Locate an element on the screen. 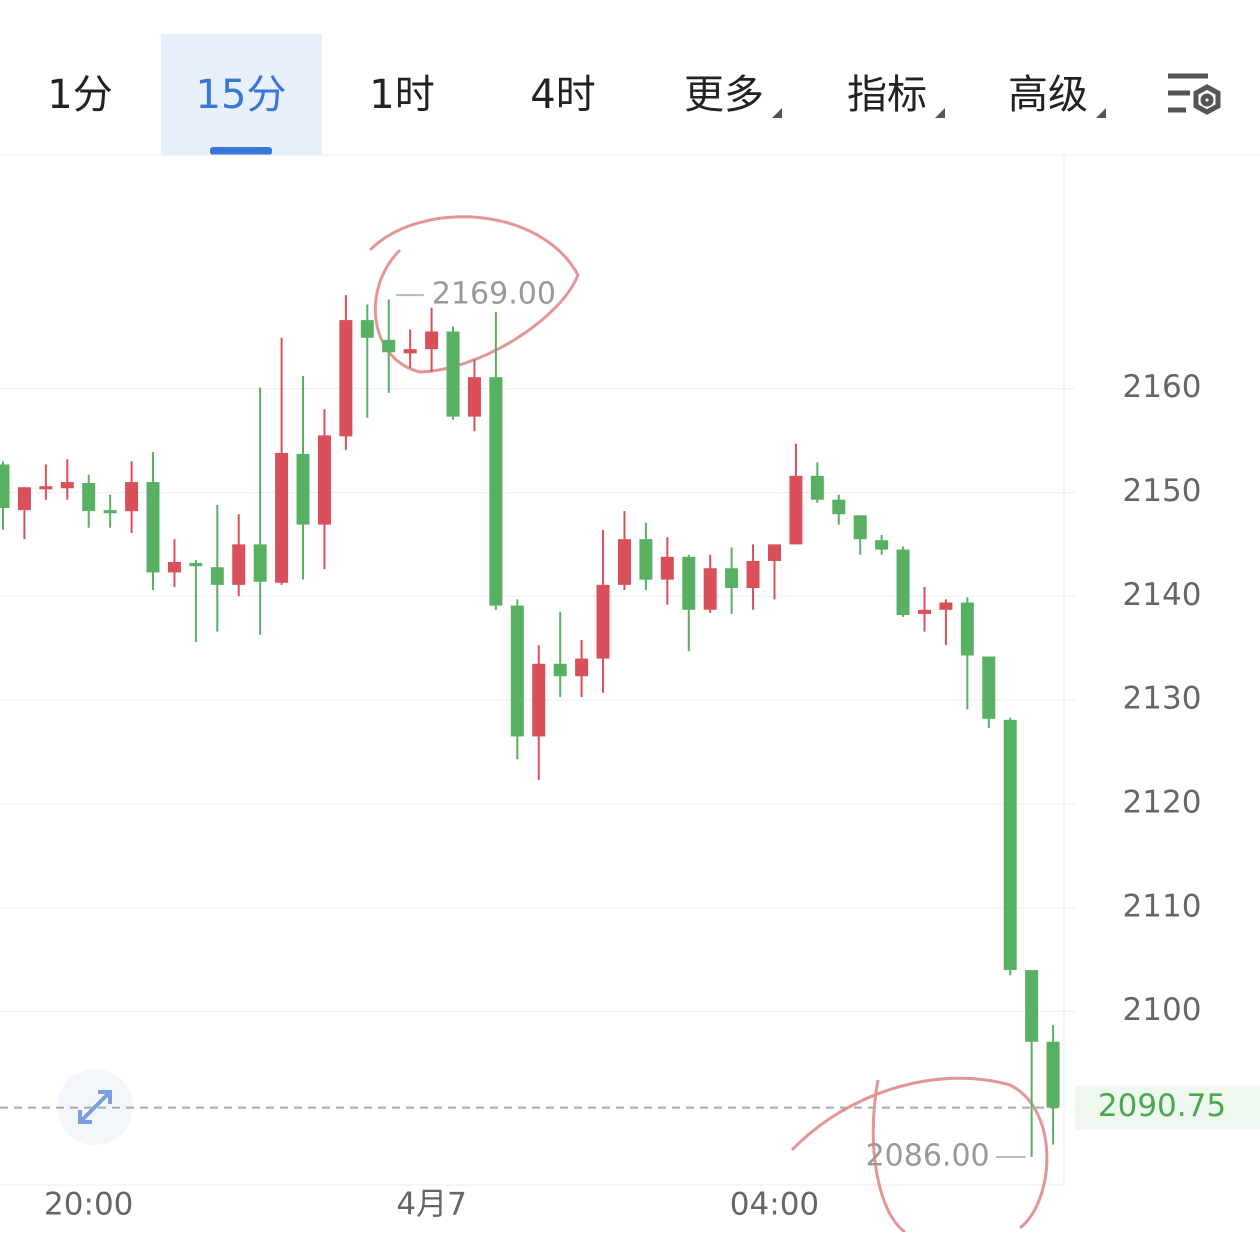  y-tick-label: 2150 is located at coordinates (1162, 491).